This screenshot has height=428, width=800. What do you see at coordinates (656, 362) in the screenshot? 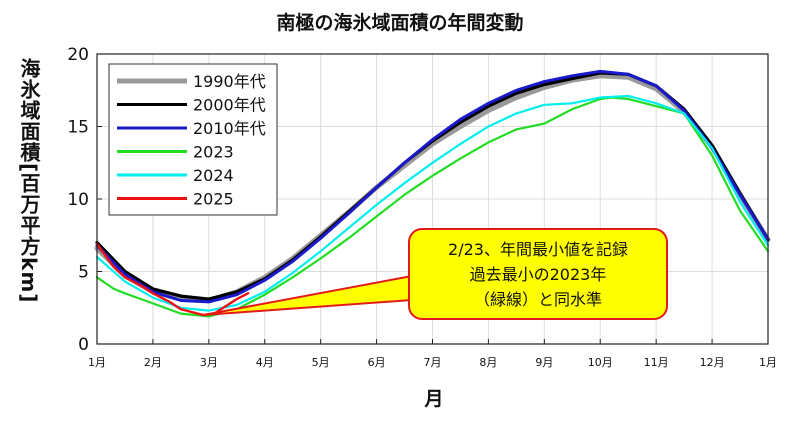
I see `x-tick-label: 11月` at bounding box center [656, 362].